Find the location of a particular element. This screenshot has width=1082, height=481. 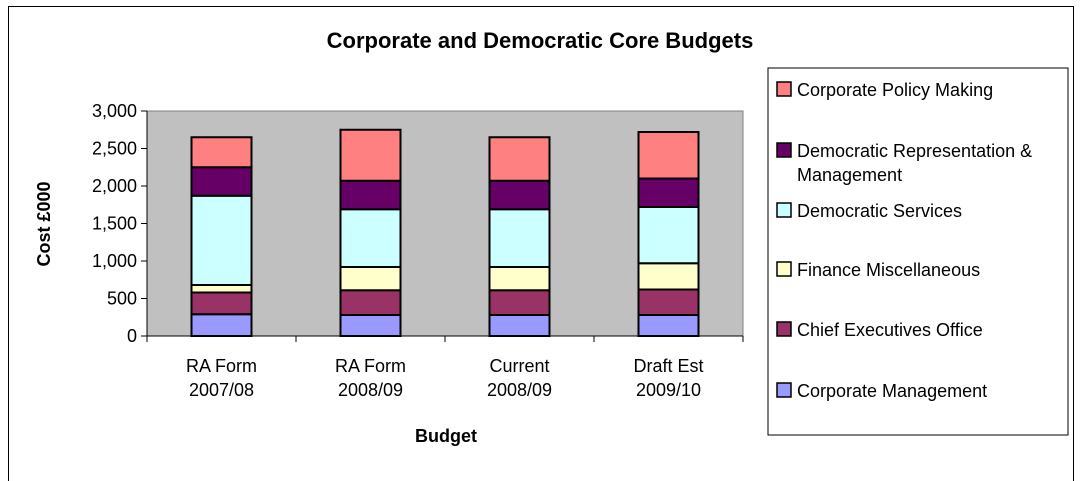

y-tick-label: 1,000 is located at coordinates (114, 261).